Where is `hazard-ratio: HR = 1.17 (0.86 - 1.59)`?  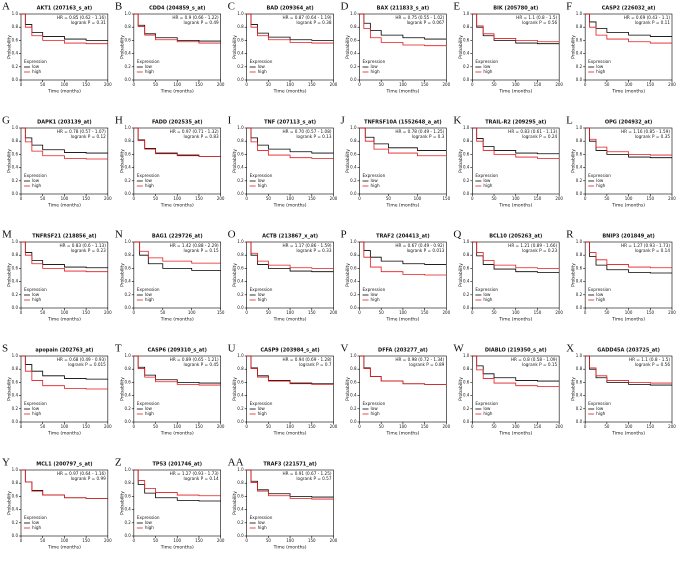 hazard-ratio: HR = 1.17 (0.86 - 1.59) is located at coordinates (307, 245).